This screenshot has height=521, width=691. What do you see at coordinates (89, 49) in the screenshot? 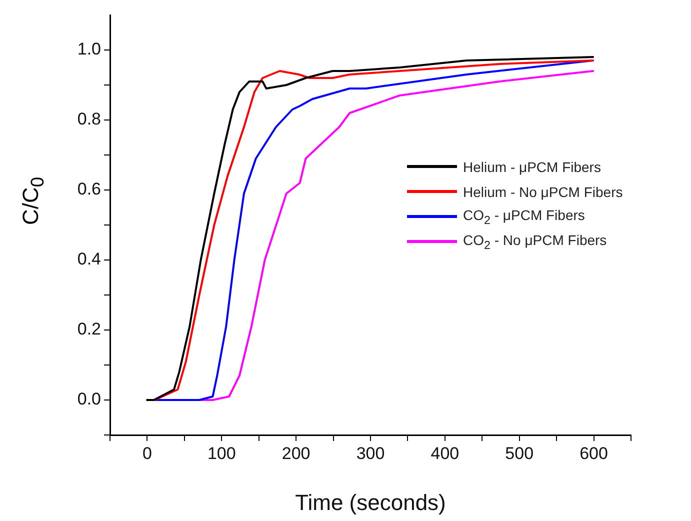
I see `y-tick-label: 1.0` at bounding box center [89, 49].